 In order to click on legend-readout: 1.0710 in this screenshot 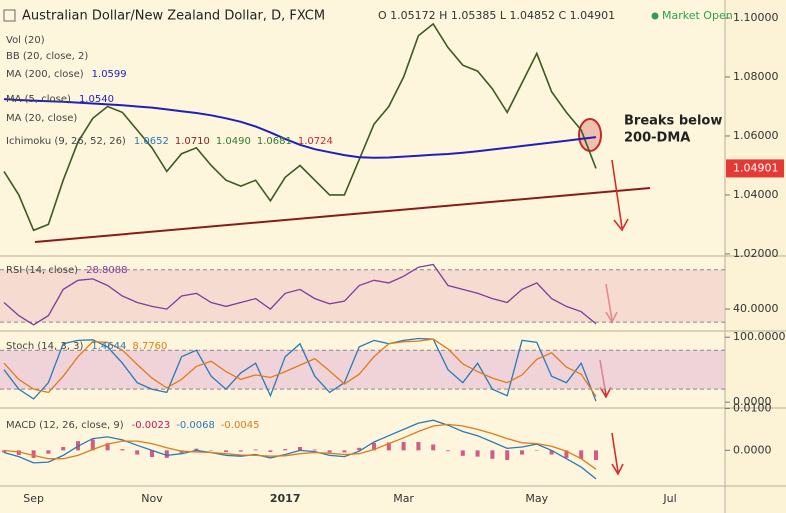, I will do `click(192, 141)`.